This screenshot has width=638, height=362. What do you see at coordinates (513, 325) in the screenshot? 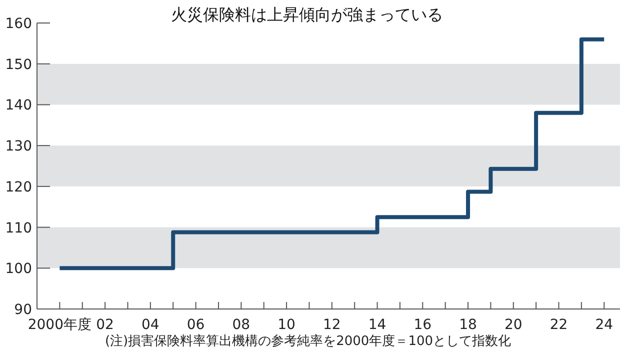
I see `x-tick-label: 20` at bounding box center [513, 325].